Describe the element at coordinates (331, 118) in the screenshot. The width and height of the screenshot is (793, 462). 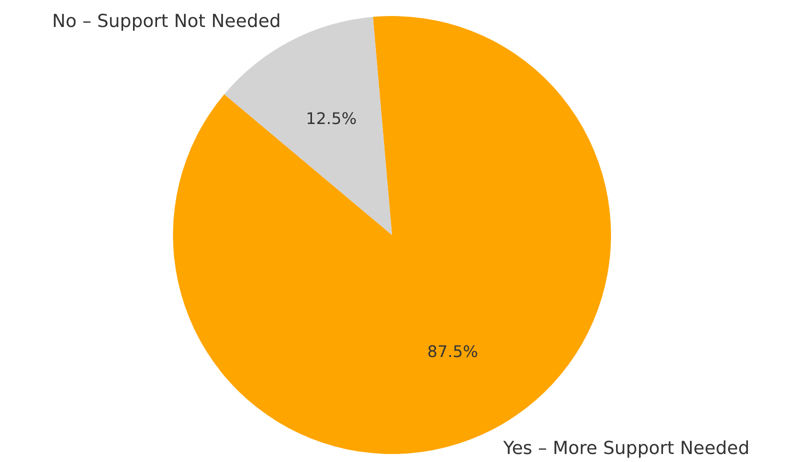
I see `data-label: 12.5%` at that location.